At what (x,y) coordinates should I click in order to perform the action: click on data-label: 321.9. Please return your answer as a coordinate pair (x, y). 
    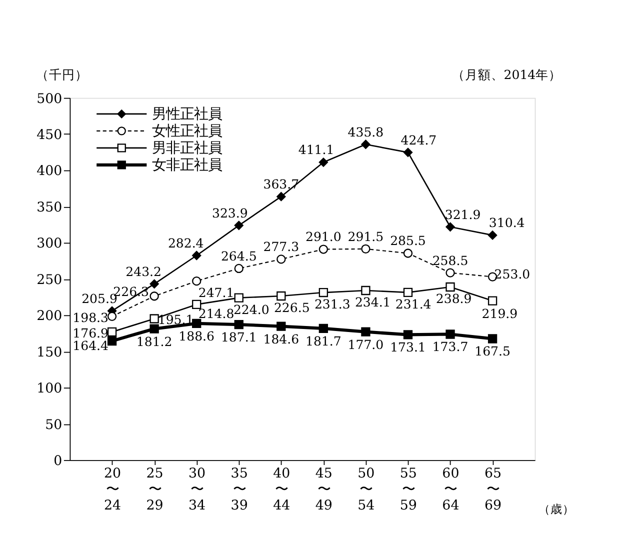
    Looking at the image, I should click on (462, 214).